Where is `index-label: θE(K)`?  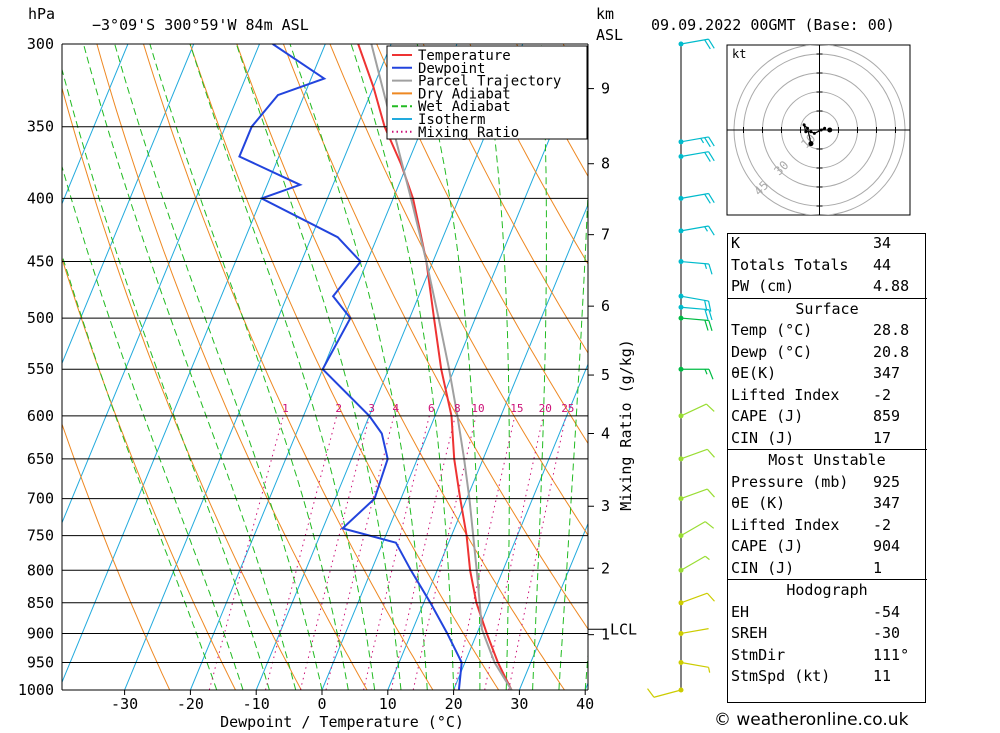 index-label: θE(K) is located at coordinates (754, 373).